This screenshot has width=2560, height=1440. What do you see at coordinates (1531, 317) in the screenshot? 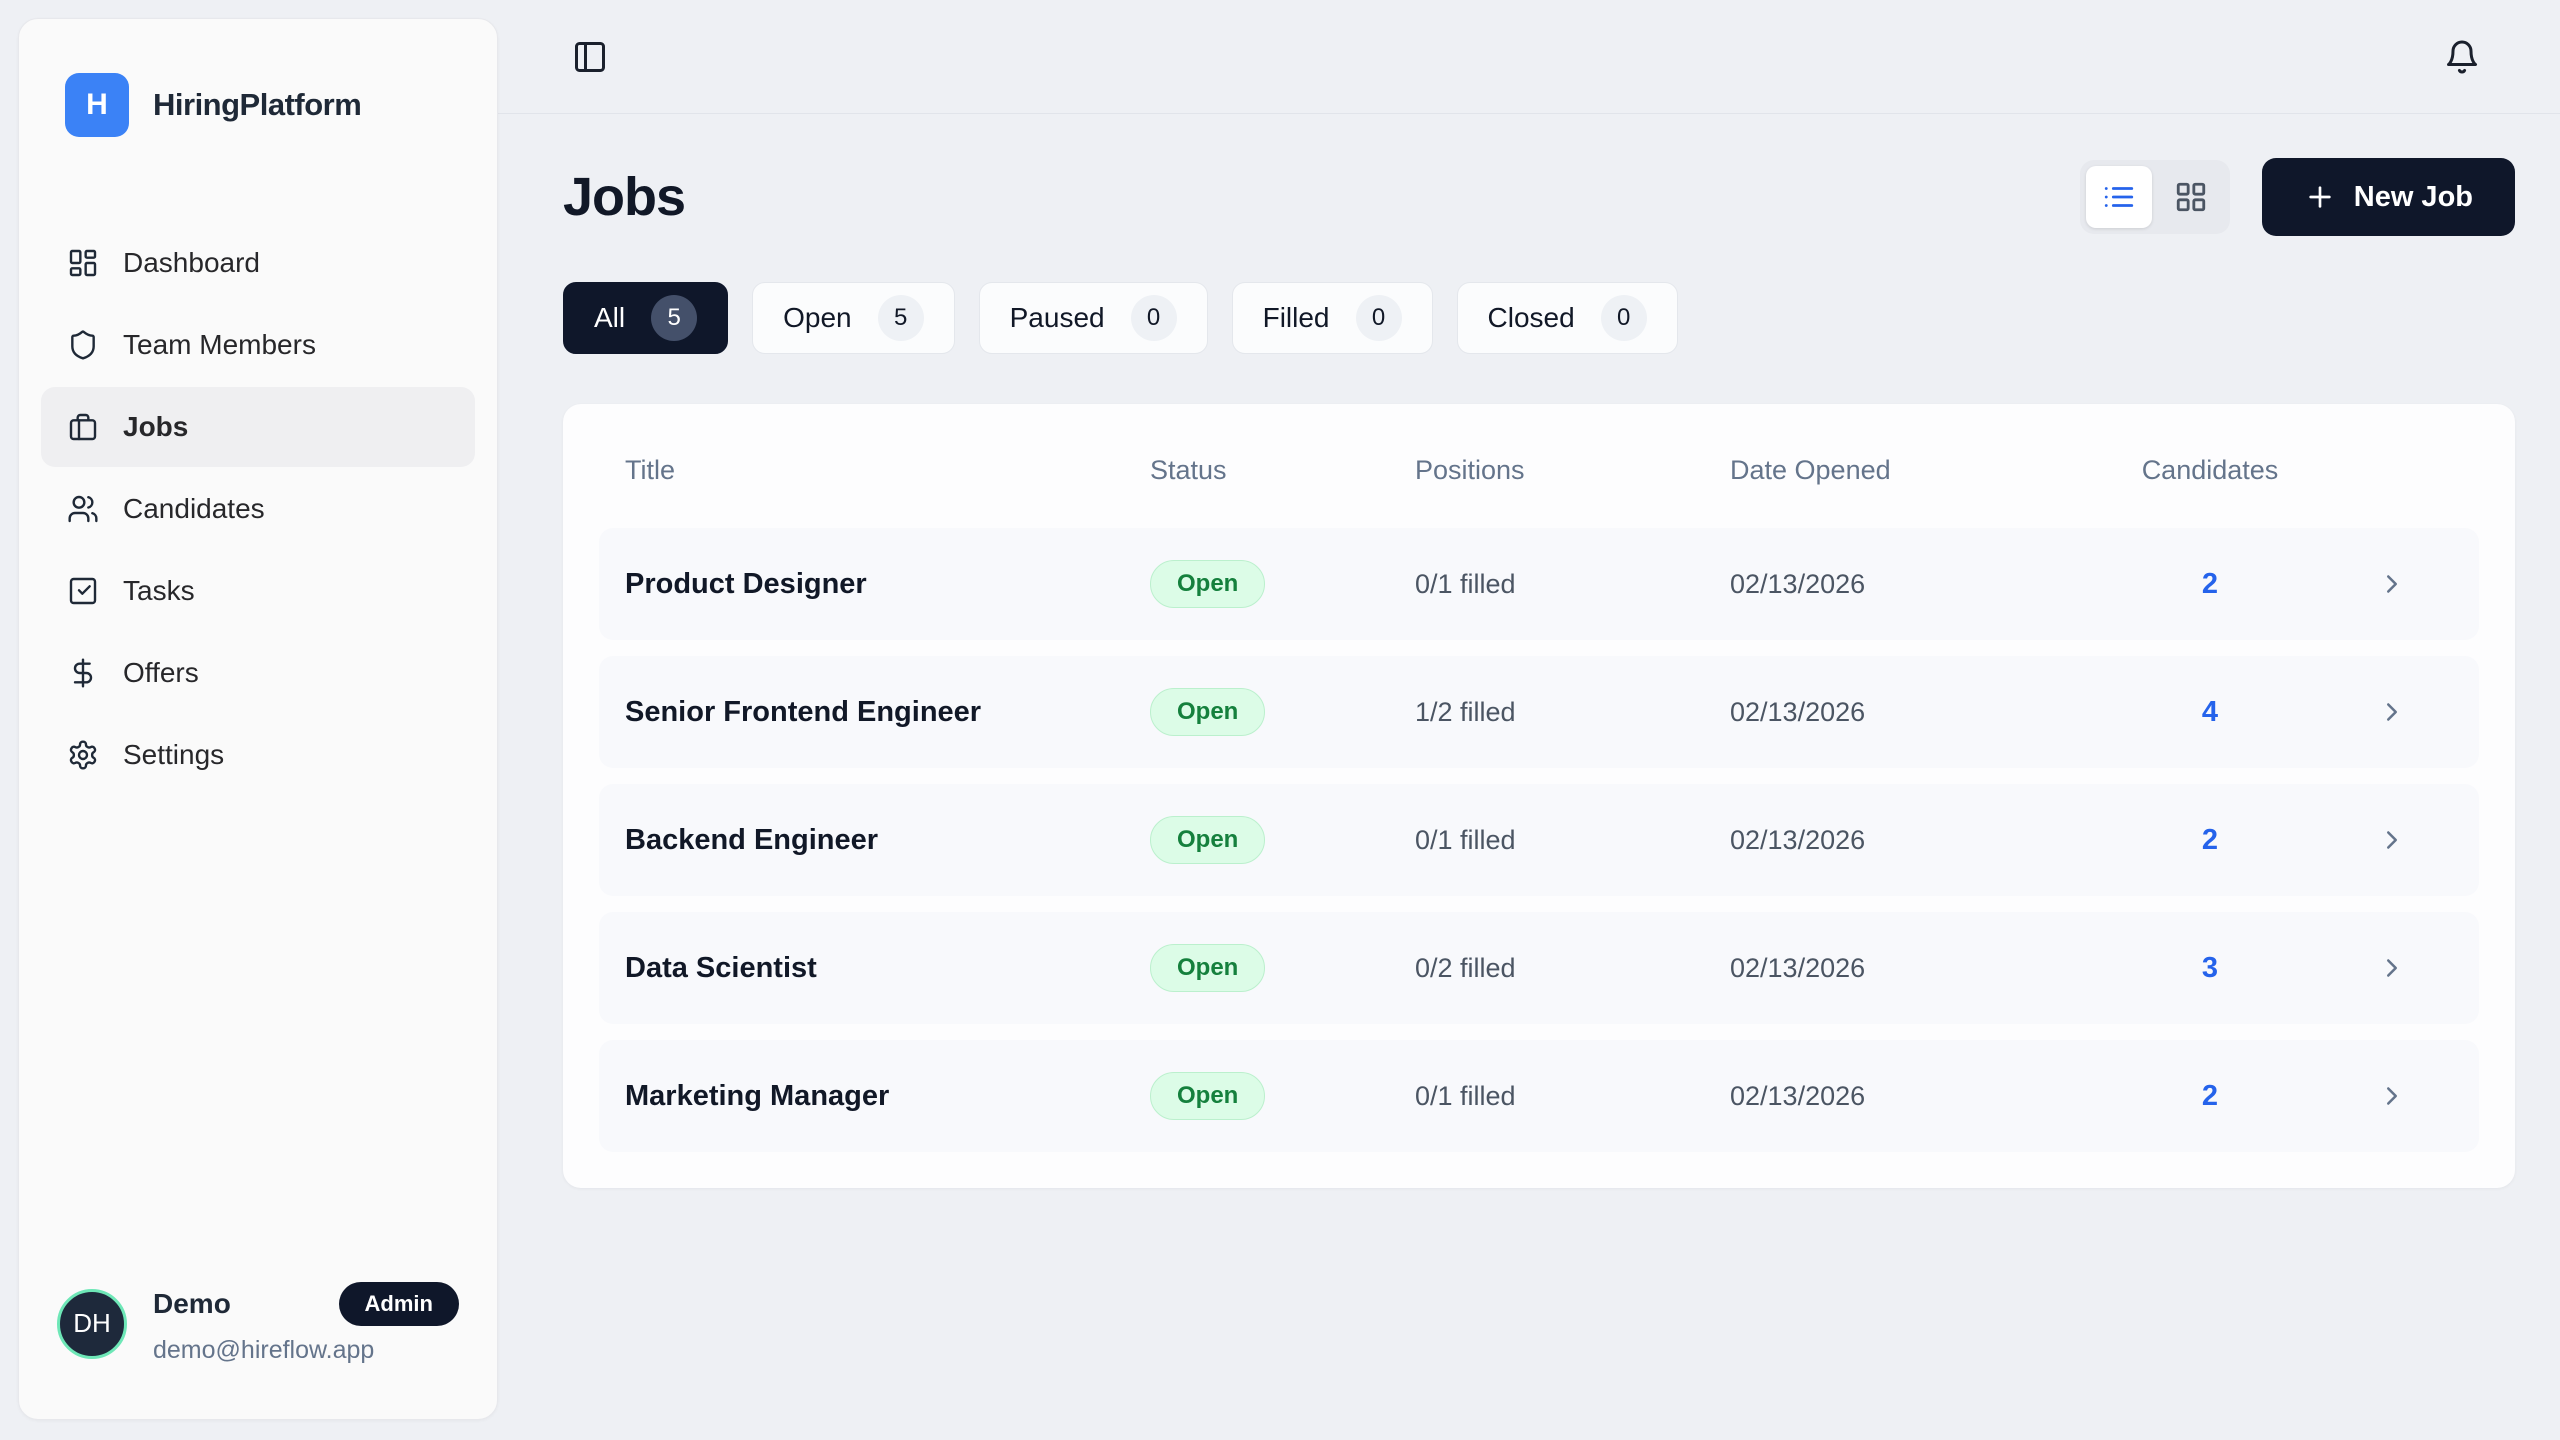
I see `filter-label: Closed` at bounding box center [1531, 317].